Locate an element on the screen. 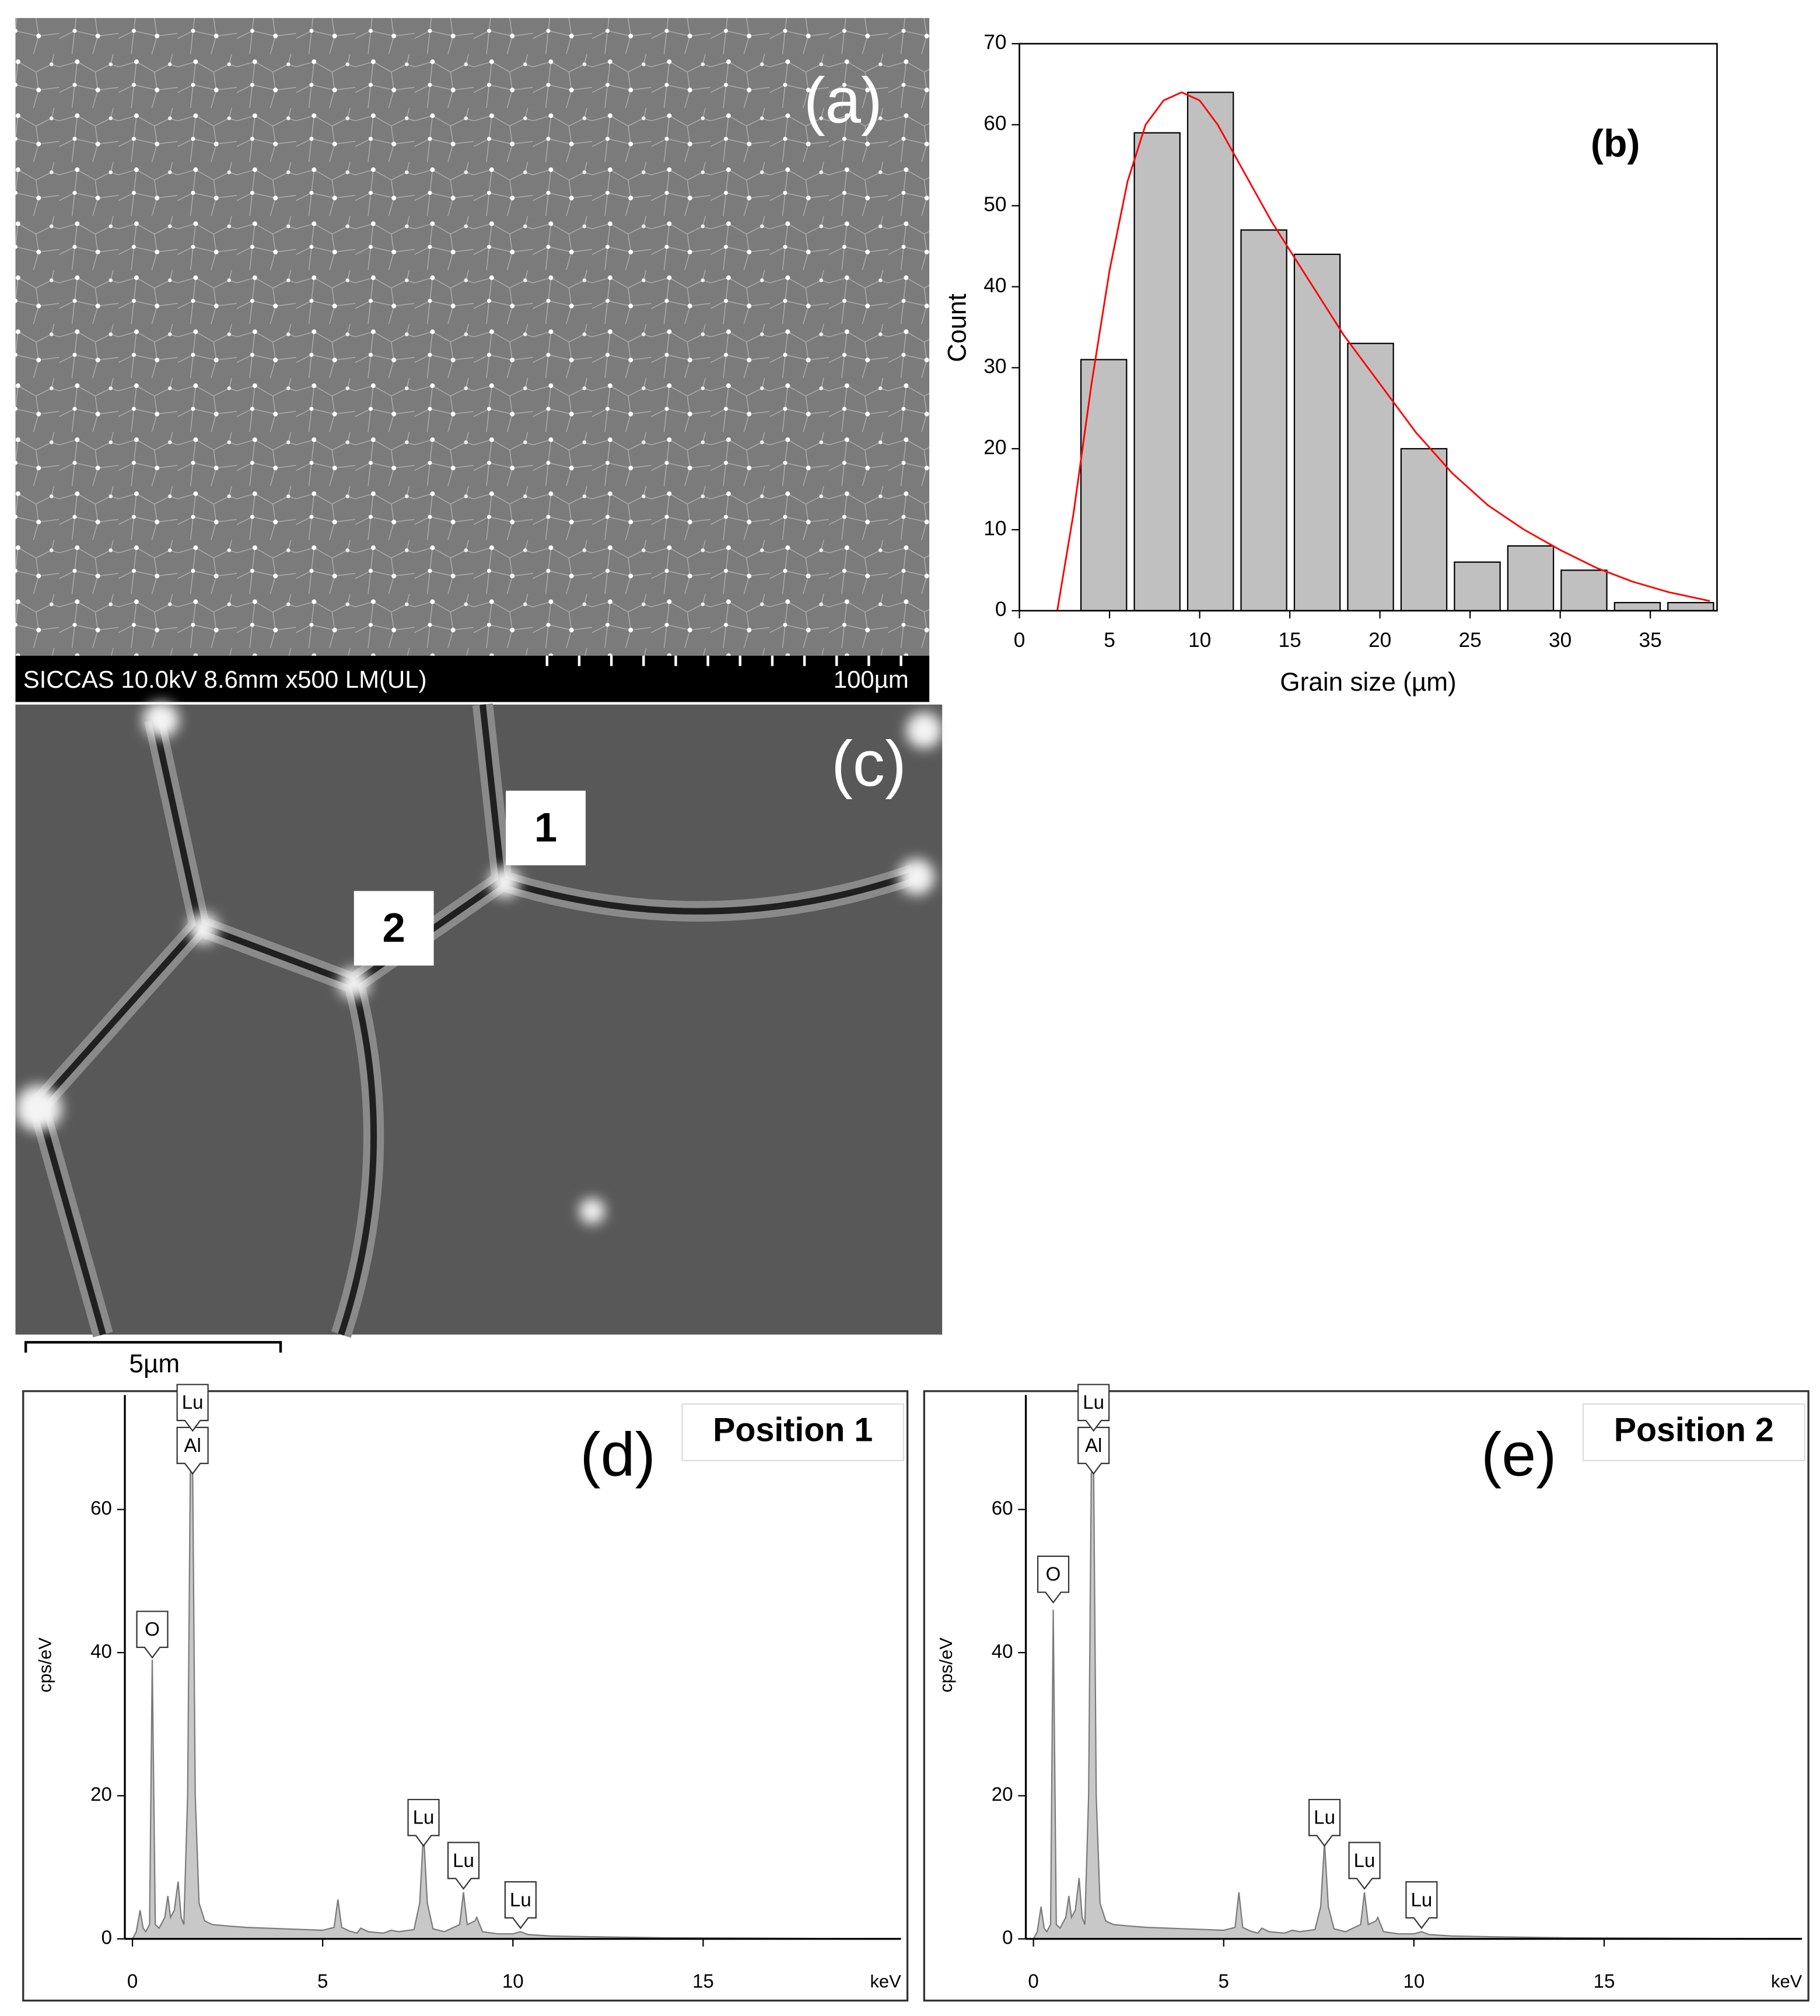  point-label: 2 is located at coordinates (394, 927).